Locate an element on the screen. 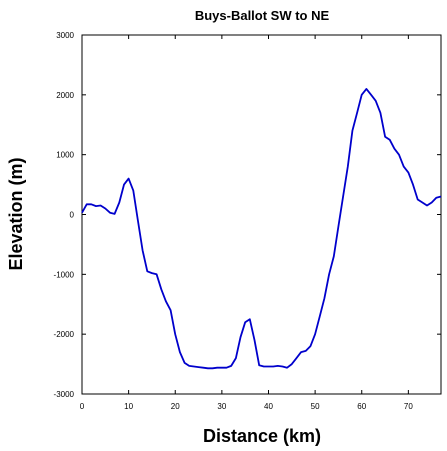  y-tick-label: 3000 is located at coordinates (65, 35).